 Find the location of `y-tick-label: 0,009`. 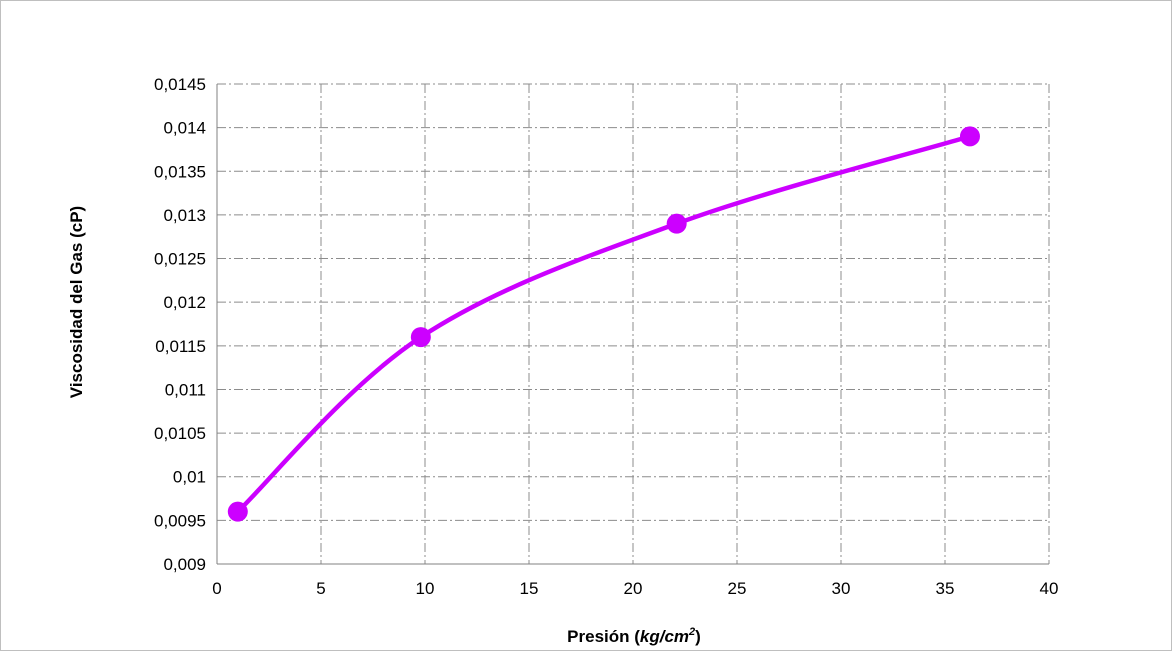

y-tick-label: 0,009 is located at coordinates (184, 564).